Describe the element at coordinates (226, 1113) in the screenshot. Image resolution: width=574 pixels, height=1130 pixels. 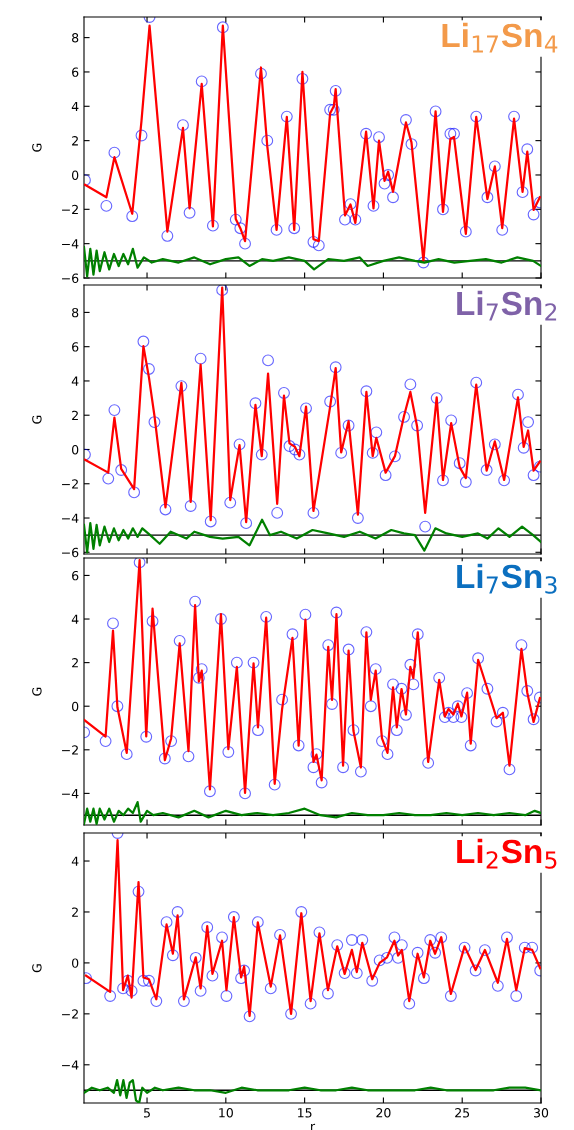
I see `x-tick-label: 10` at that location.